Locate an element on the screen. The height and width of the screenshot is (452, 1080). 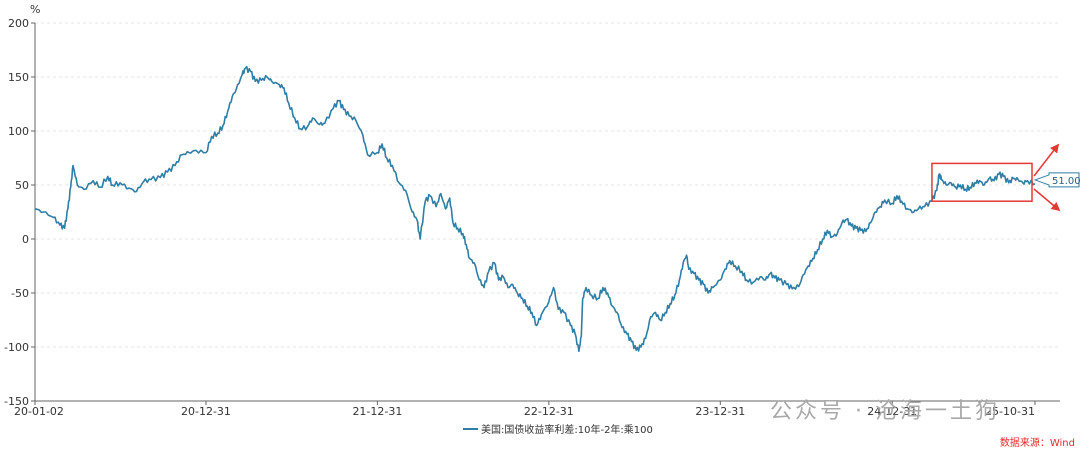
y-tick-label: 0 is located at coordinates (25, 239).